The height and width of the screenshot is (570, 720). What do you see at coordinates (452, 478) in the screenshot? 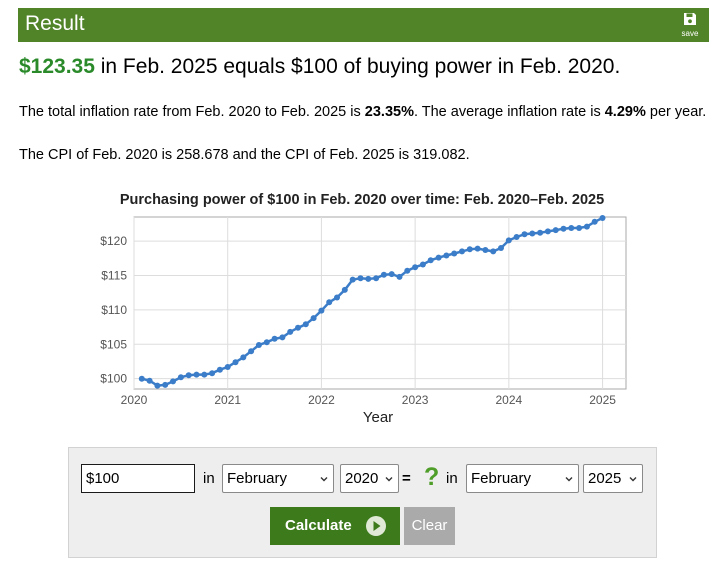
I see `in-label: in` at bounding box center [452, 478].